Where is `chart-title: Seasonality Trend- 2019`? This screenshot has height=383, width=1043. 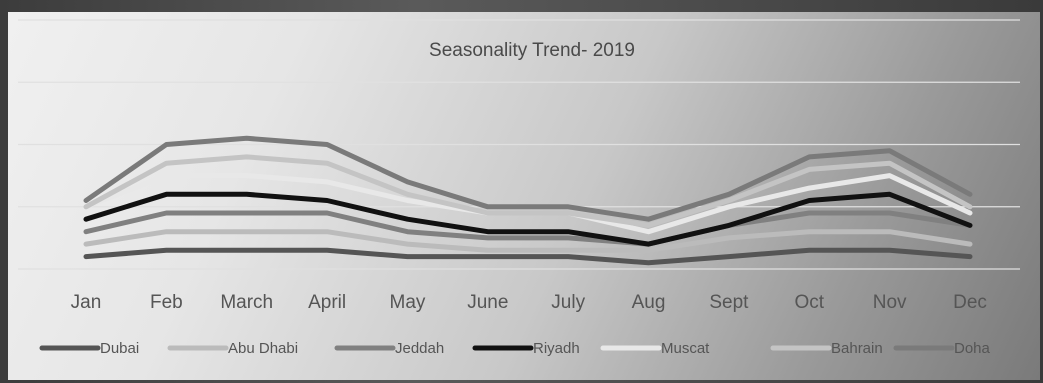
chart-title: Seasonality Trend- 2019 is located at coordinates (532, 50).